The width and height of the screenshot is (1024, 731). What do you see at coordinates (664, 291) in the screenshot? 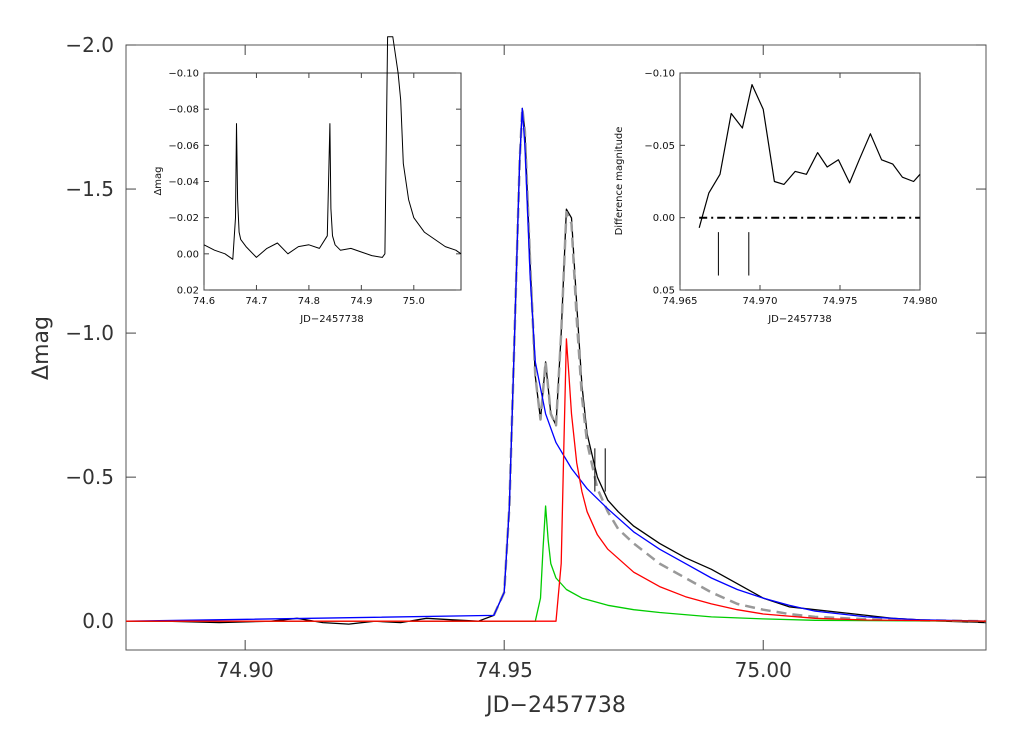
I see `right-y-tick-label: 0.05` at bounding box center [664, 291].